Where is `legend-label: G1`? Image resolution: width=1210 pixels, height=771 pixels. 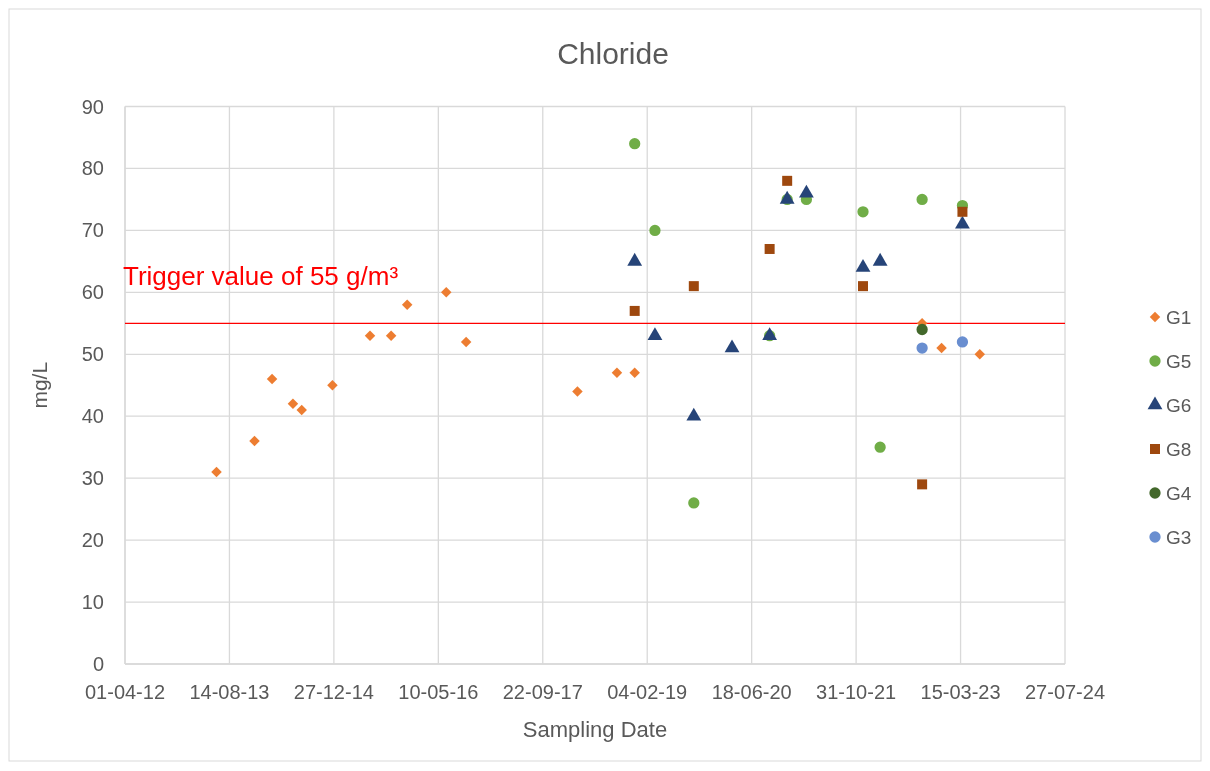
legend-label: G1 is located at coordinates (1179, 317).